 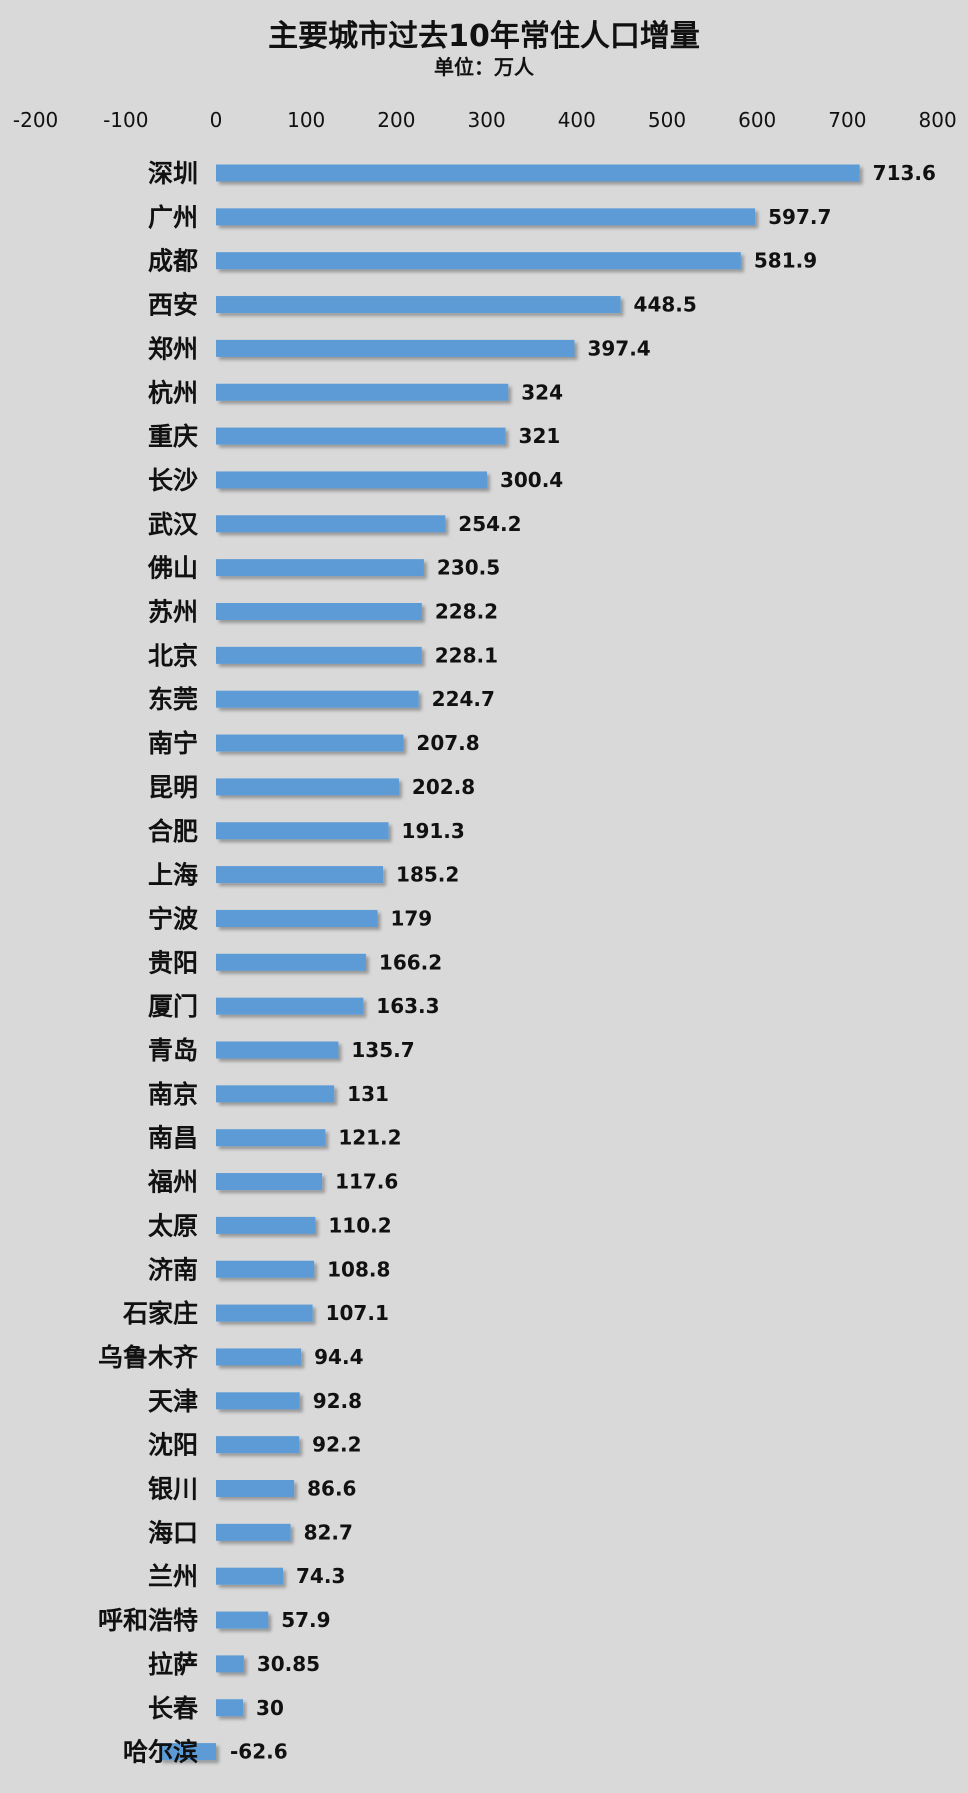 What do you see at coordinates (173, 1532) in the screenshot?
I see `category-label: 海口` at bounding box center [173, 1532].